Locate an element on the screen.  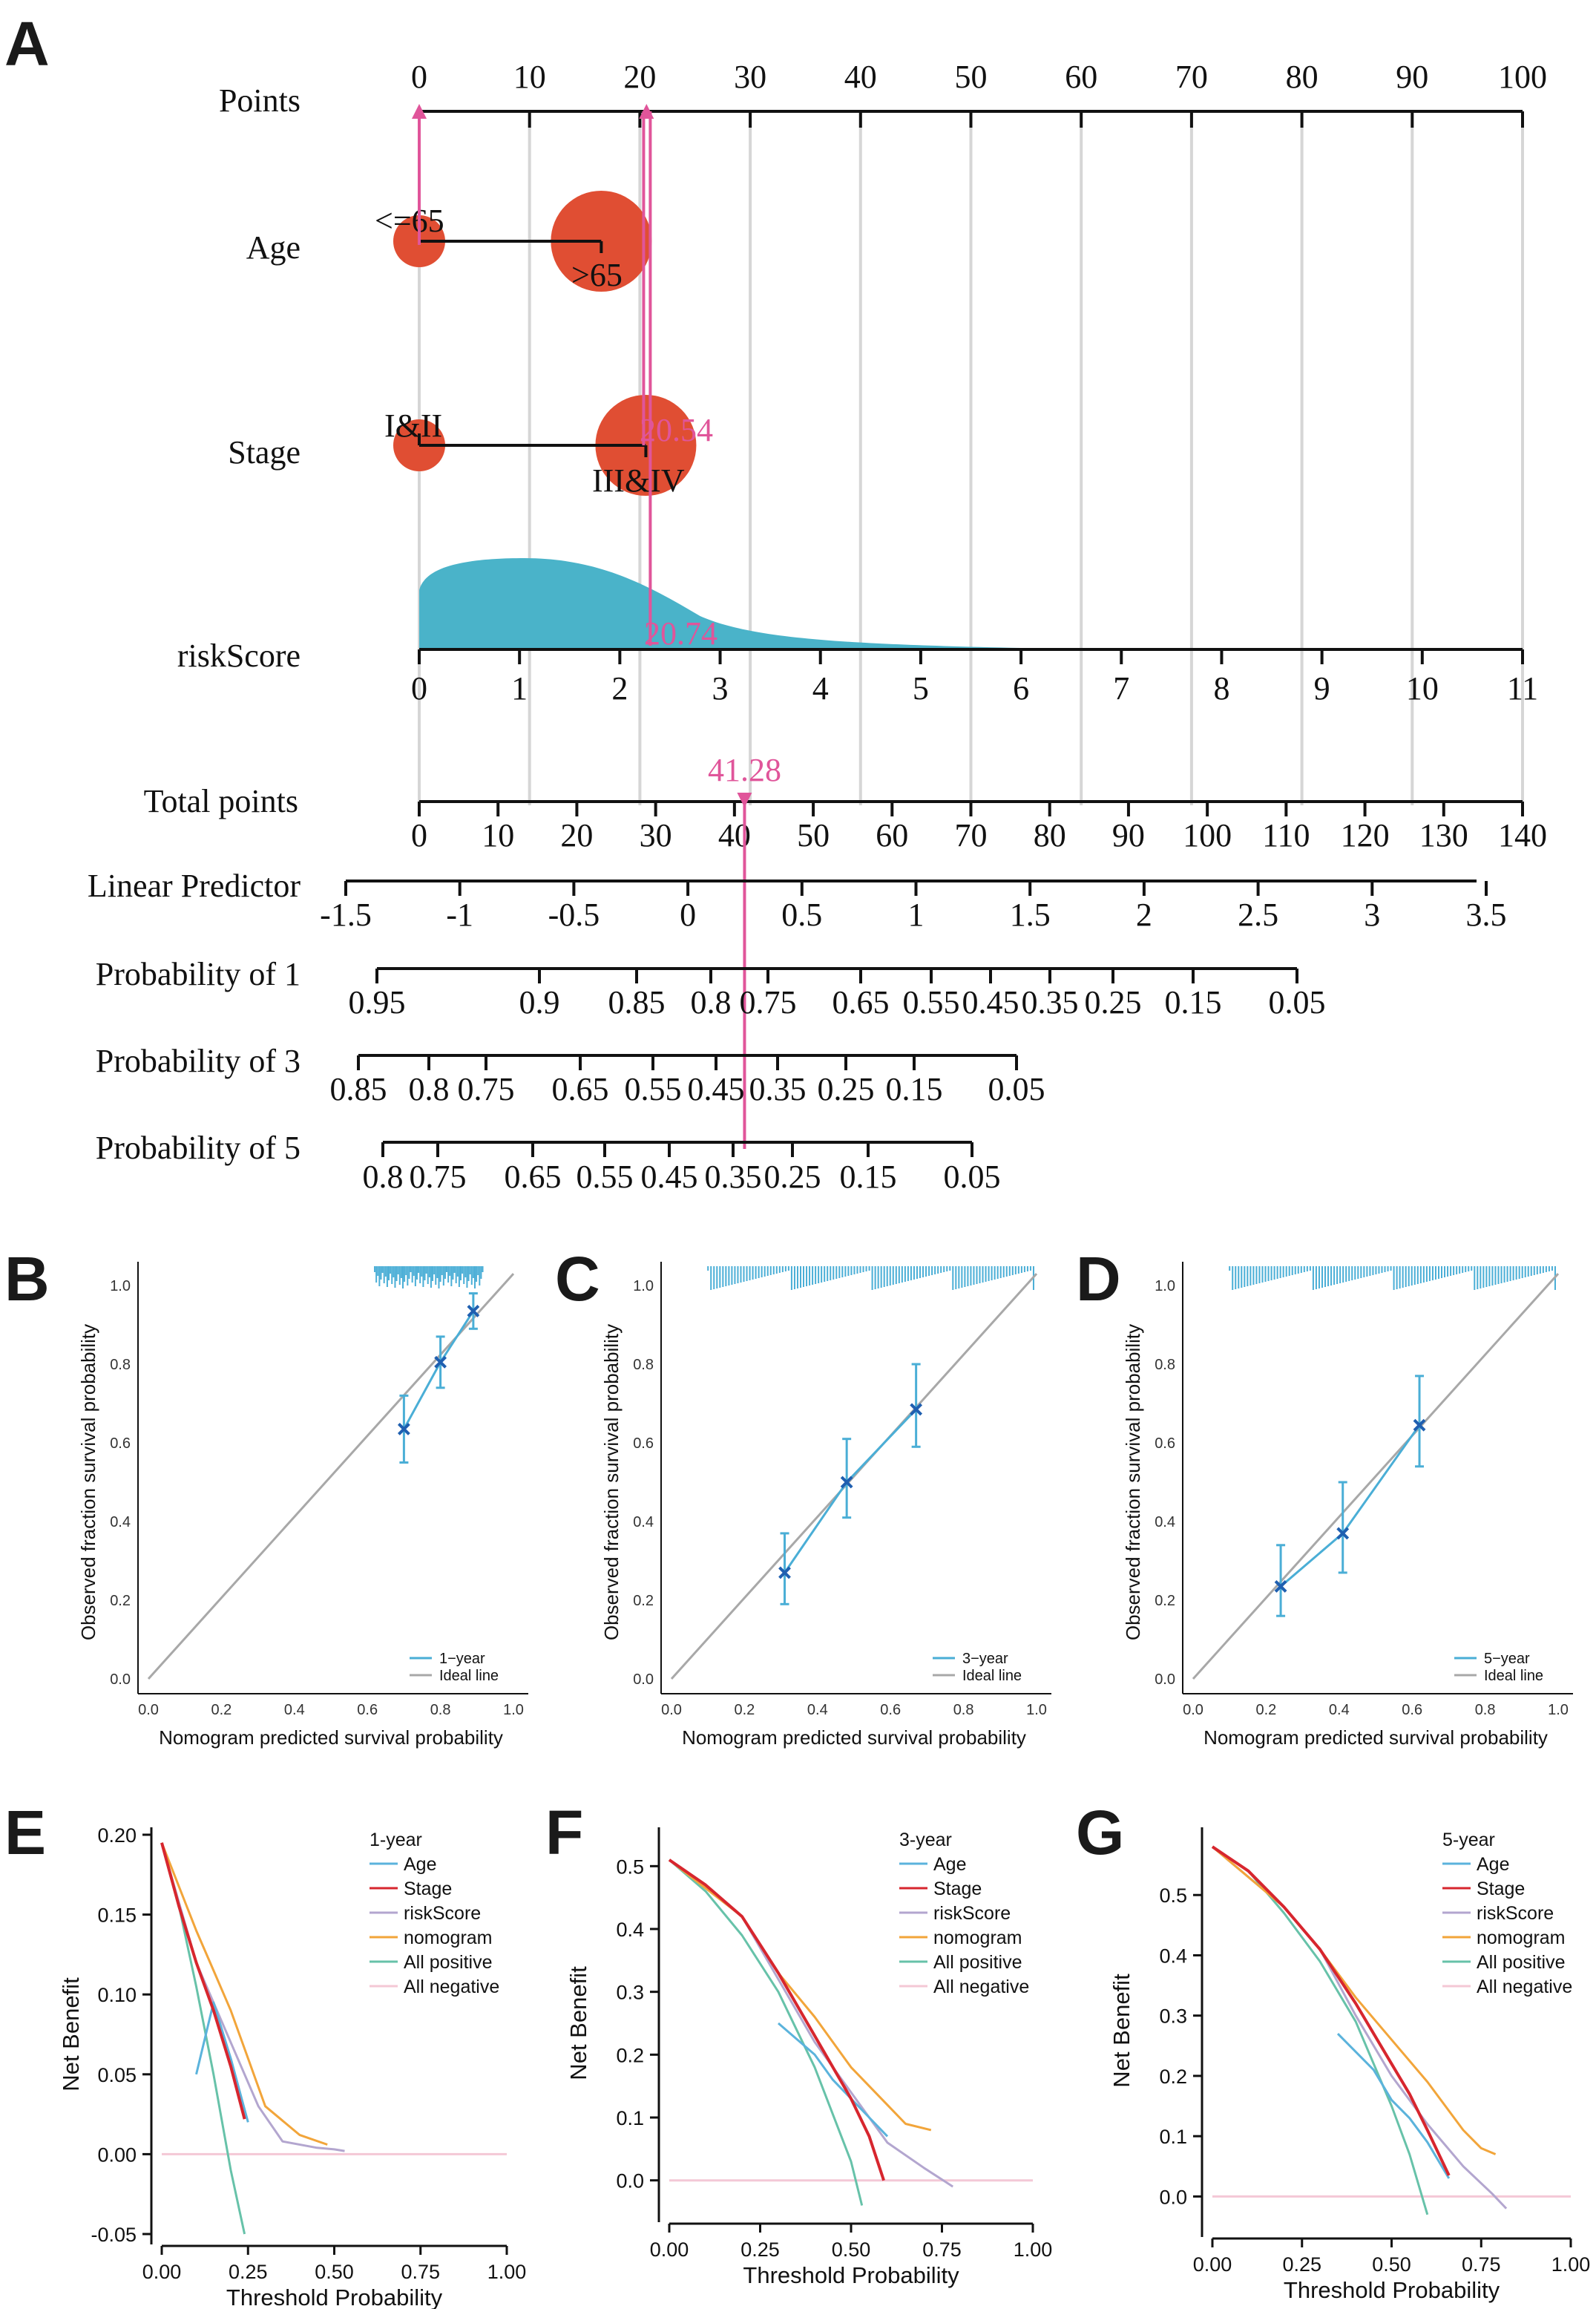
riskscore-tick-label: 7 is located at coordinates (1121, 689).